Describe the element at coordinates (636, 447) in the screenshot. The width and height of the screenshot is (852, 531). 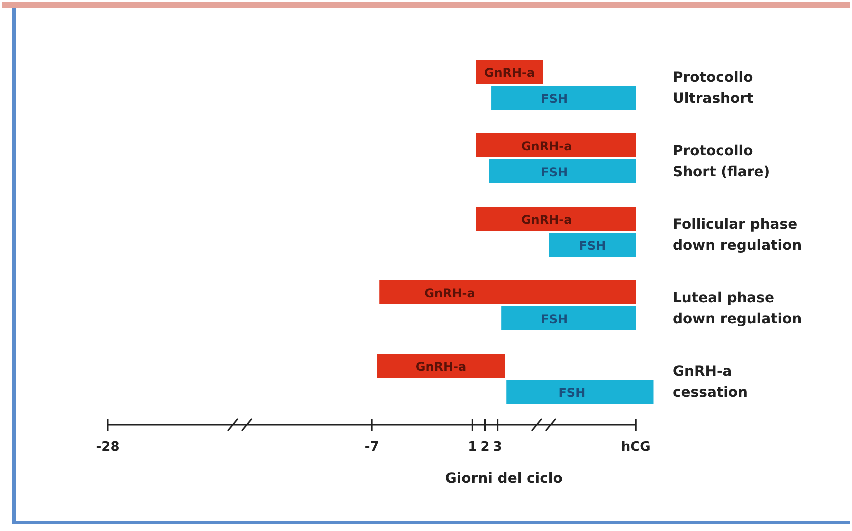
I see `x-tick-label: hCG` at that location.